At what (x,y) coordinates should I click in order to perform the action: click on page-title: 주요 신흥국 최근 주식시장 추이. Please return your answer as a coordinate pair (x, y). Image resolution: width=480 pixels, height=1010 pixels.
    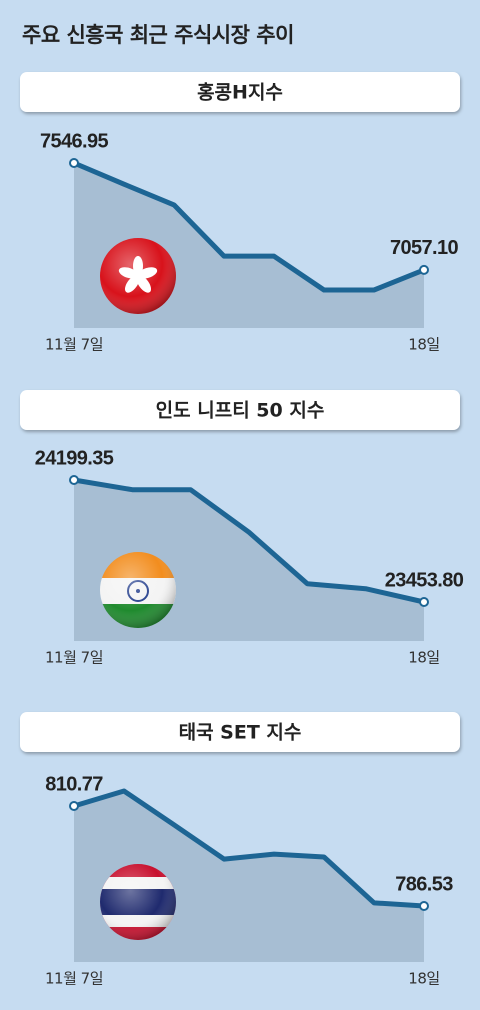
    Looking at the image, I should click on (158, 35).